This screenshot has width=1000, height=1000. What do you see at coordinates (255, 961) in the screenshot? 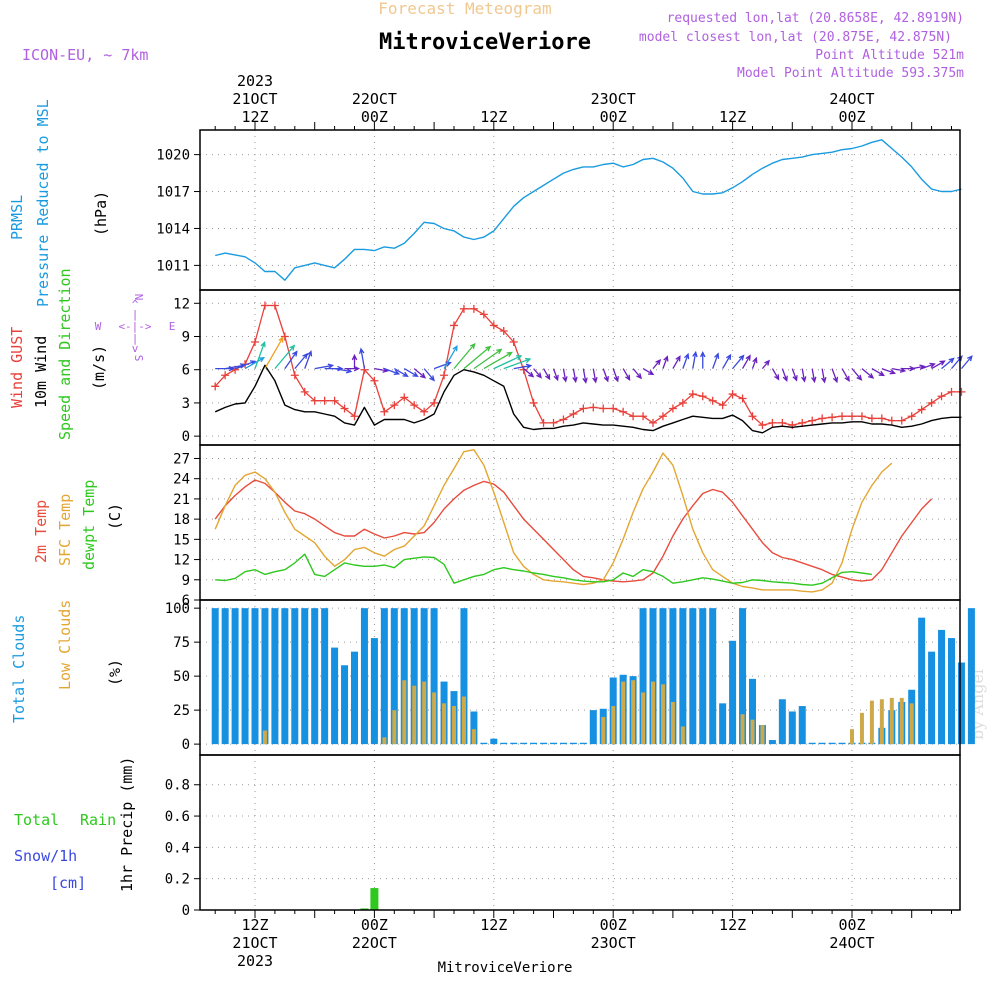
I see `time-label-bottom: 2023` at bounding box center [255, 961].